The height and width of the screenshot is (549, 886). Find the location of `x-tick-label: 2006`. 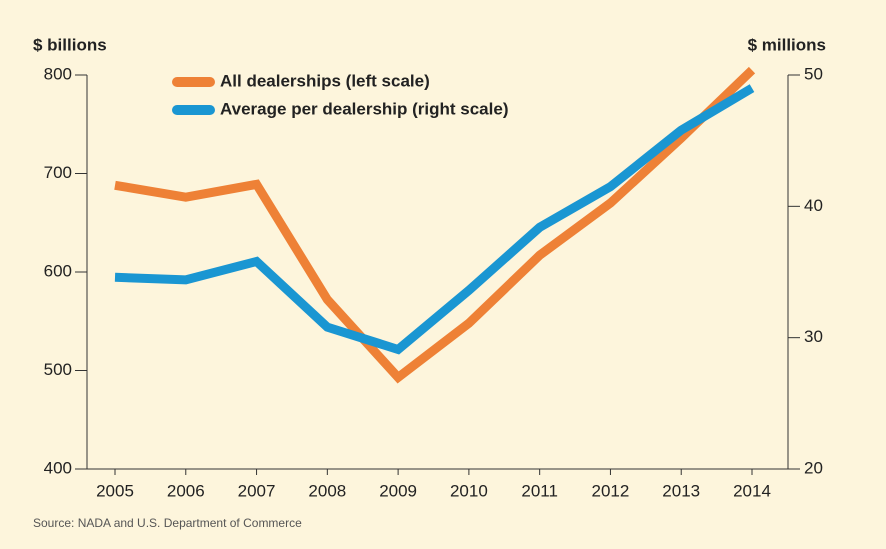

x-tick-label: 2006 is located at coordinates (186, 490).